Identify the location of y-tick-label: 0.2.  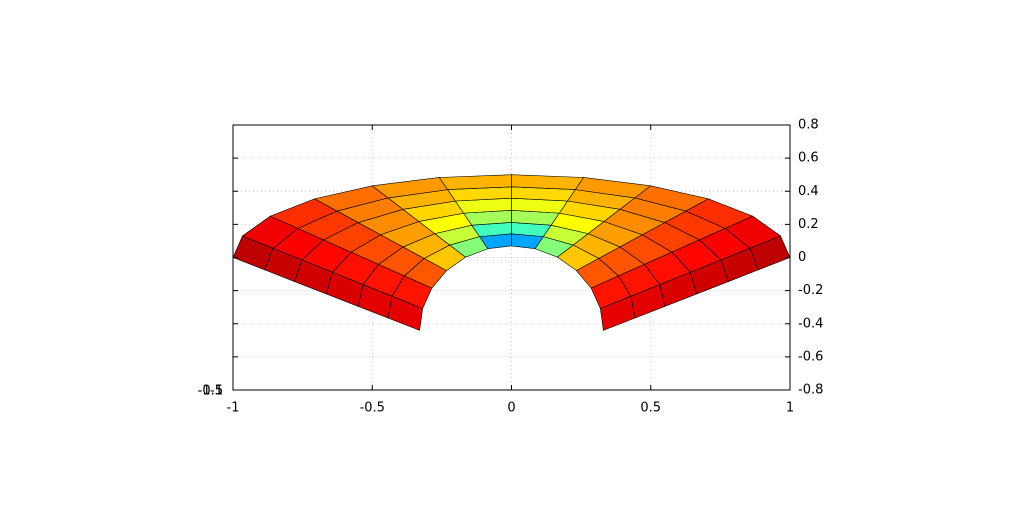
(808, 224).